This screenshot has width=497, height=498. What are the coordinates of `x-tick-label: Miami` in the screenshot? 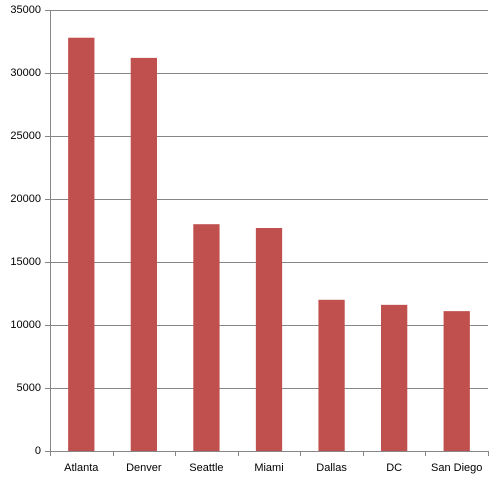 It's located at (268, 468).